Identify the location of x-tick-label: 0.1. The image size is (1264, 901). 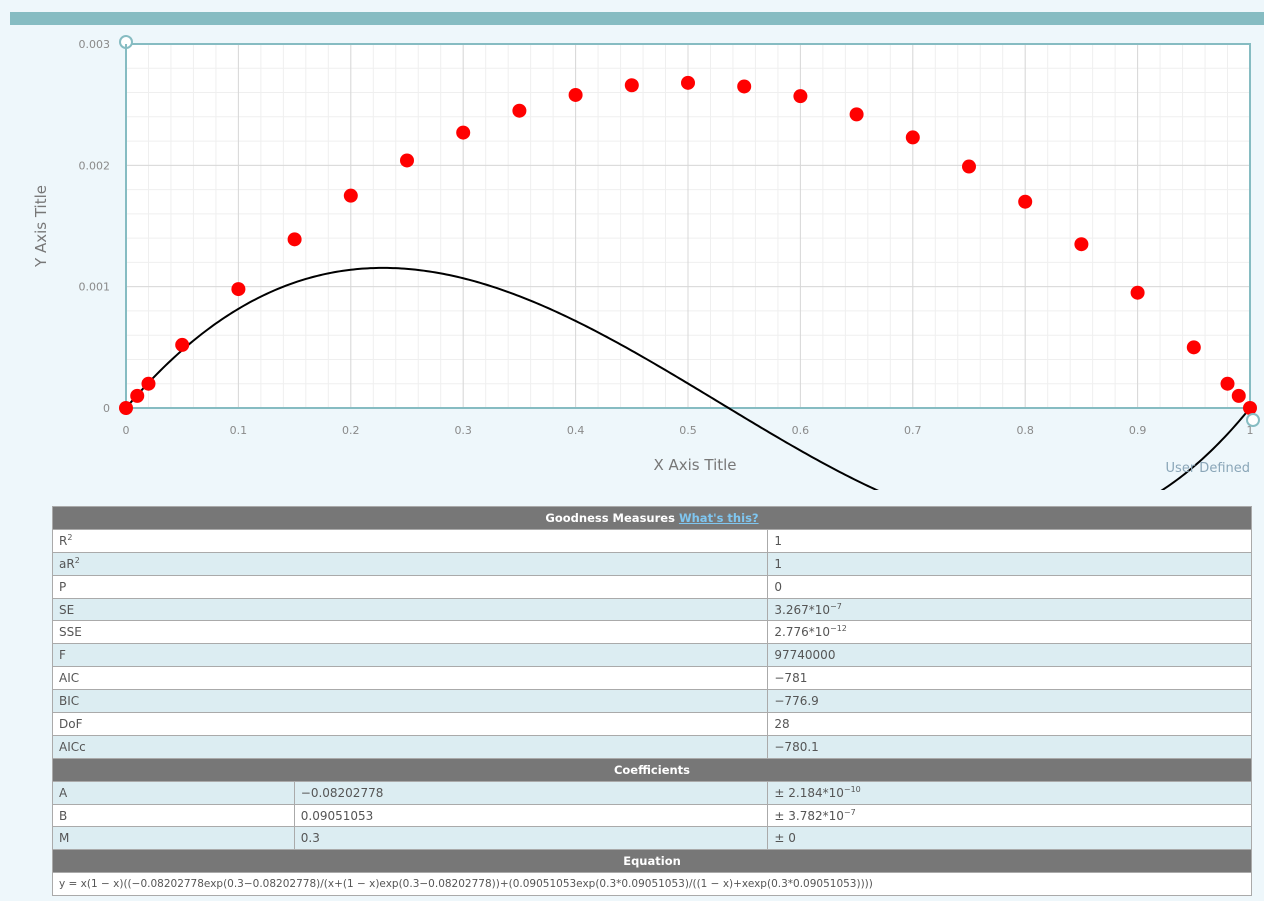
(239, 430).